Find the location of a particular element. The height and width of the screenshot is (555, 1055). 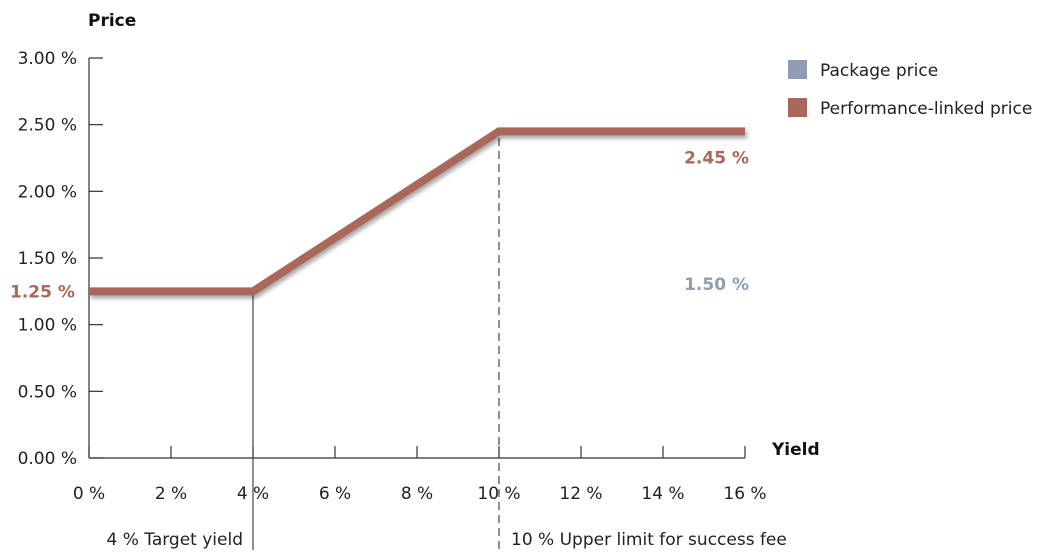

package-price-end-label: 1.50 % is located at coordinates (716, 285).